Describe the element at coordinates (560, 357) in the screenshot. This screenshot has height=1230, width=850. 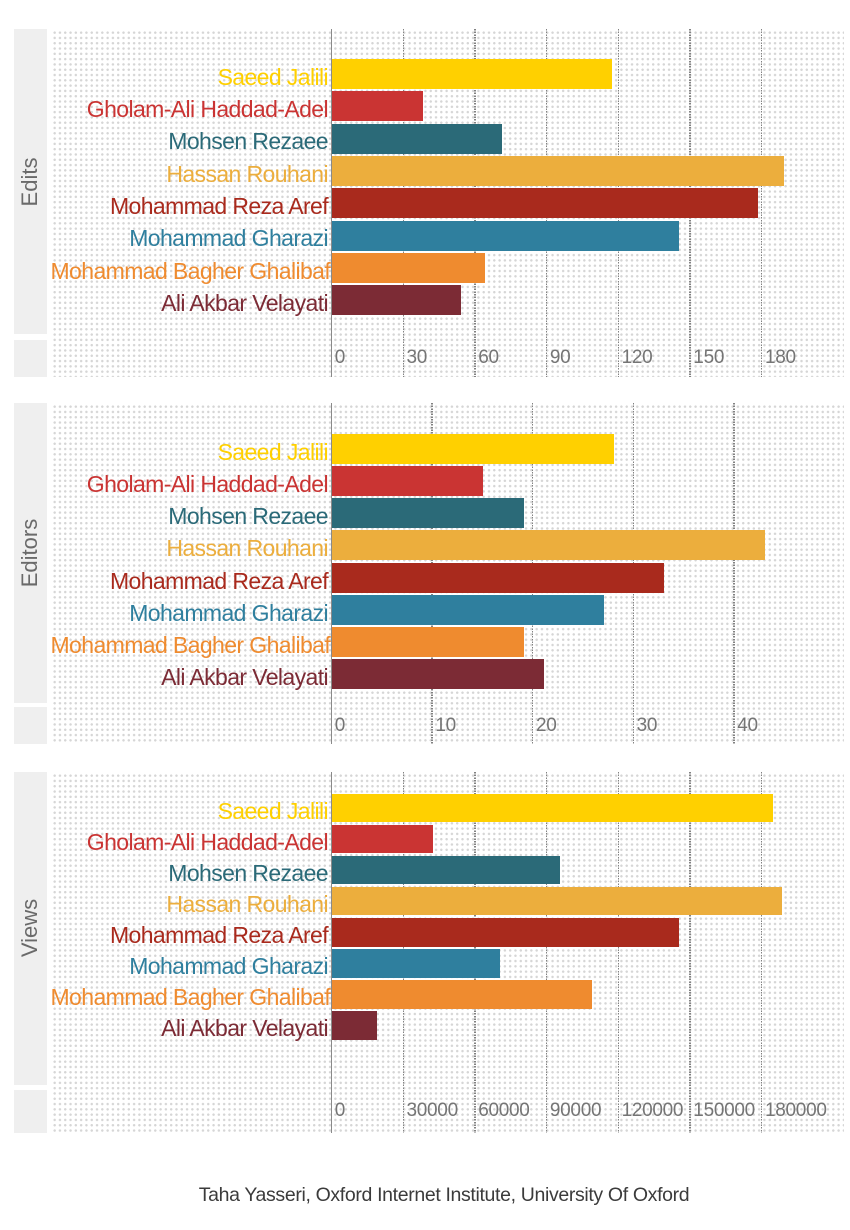
I see `x-tick-label: 90` at that location.